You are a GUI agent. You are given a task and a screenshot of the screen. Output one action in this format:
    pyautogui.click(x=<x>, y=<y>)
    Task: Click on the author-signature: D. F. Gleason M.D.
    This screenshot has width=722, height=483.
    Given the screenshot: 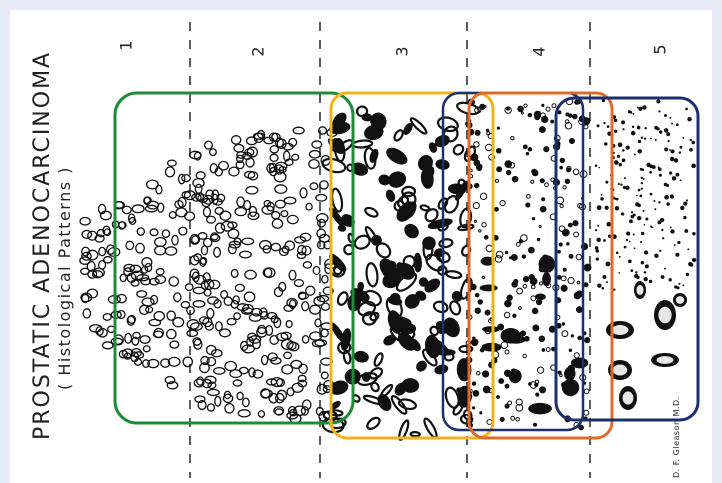 What is the action you would take?
    pyautogui.click(x=676, y=437)
    